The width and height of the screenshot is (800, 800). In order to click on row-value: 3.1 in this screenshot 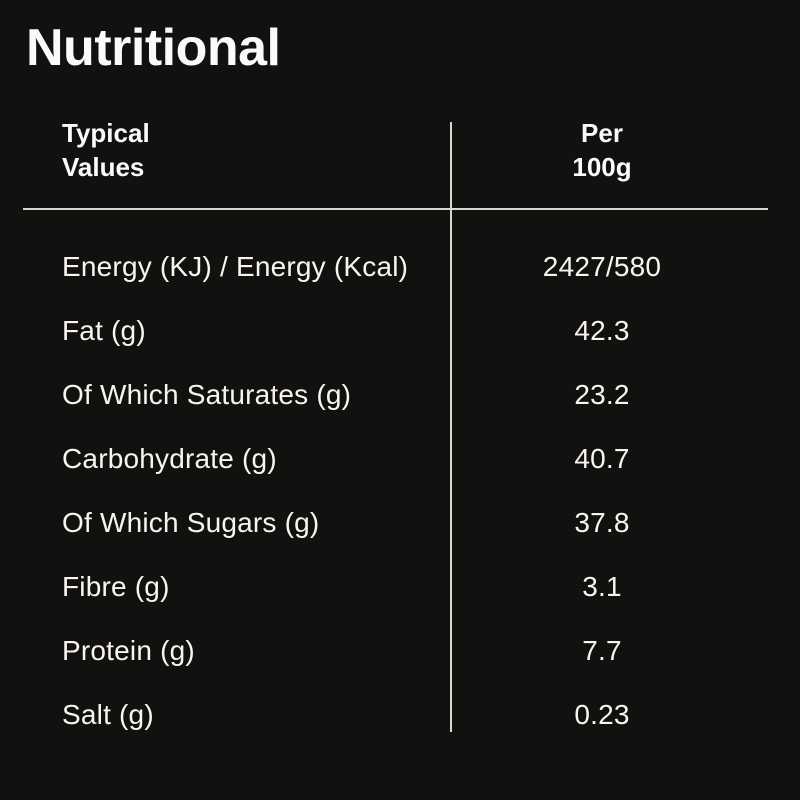, I will do `click(602, 586)`.